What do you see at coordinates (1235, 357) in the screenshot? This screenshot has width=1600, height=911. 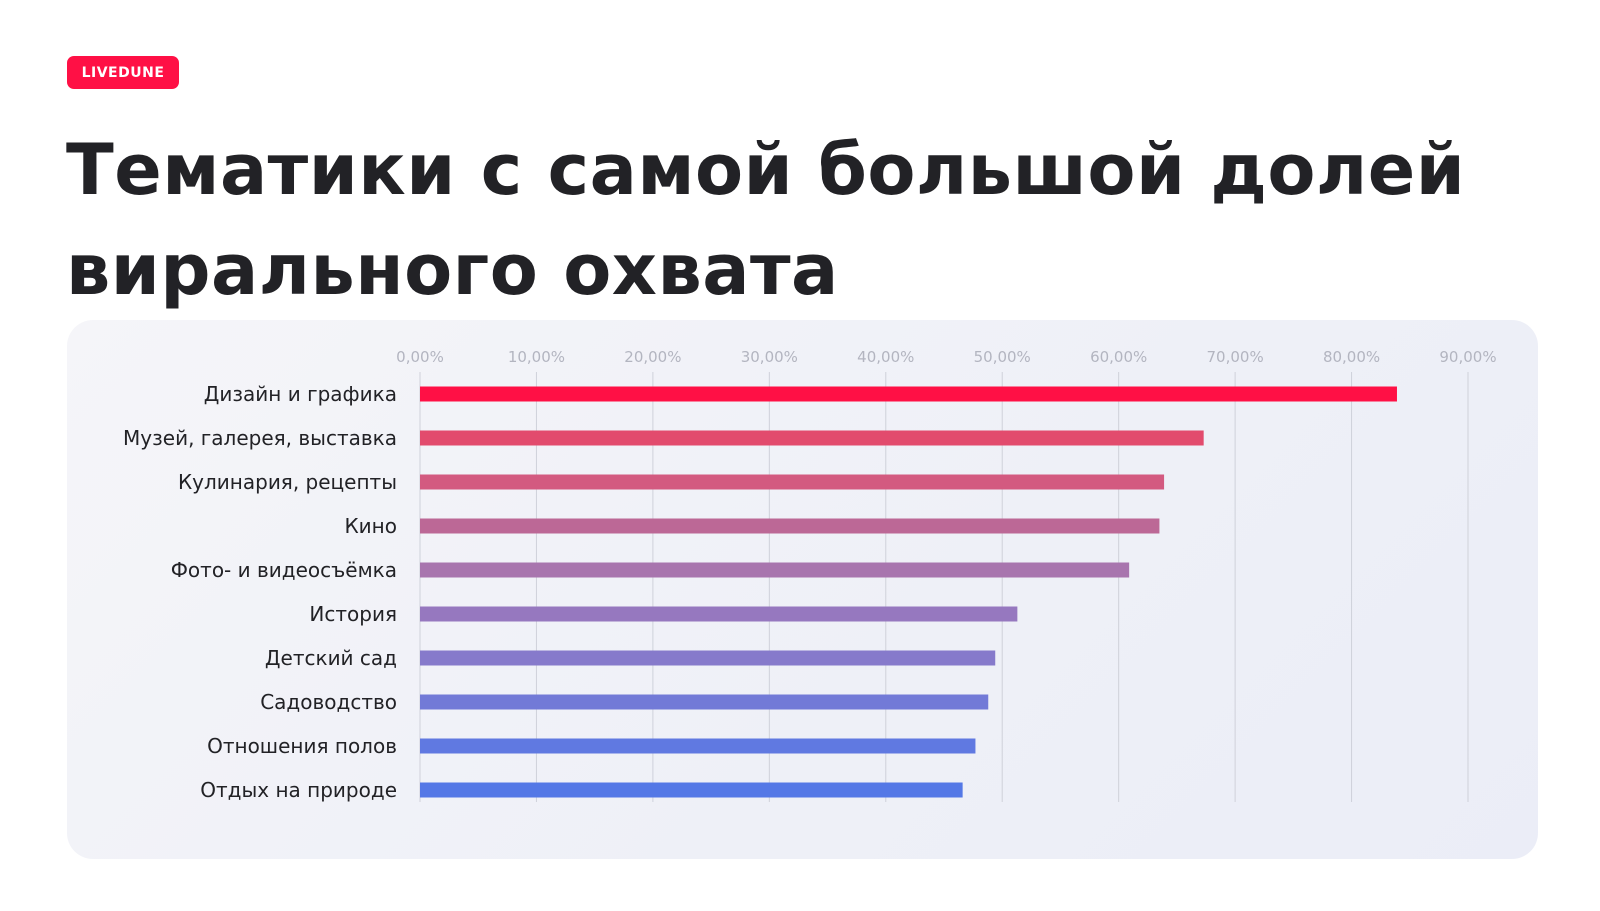 I see `x-tick-label: 70,00%` at bounding box center [1235, 357].